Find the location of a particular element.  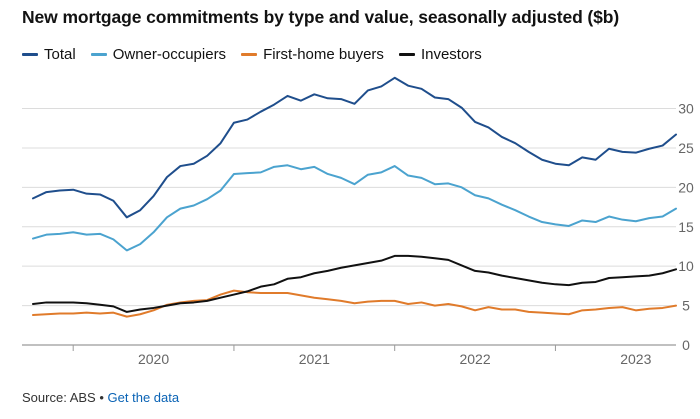

x-tick-label: 2022 is located at coordinates (474, 359).